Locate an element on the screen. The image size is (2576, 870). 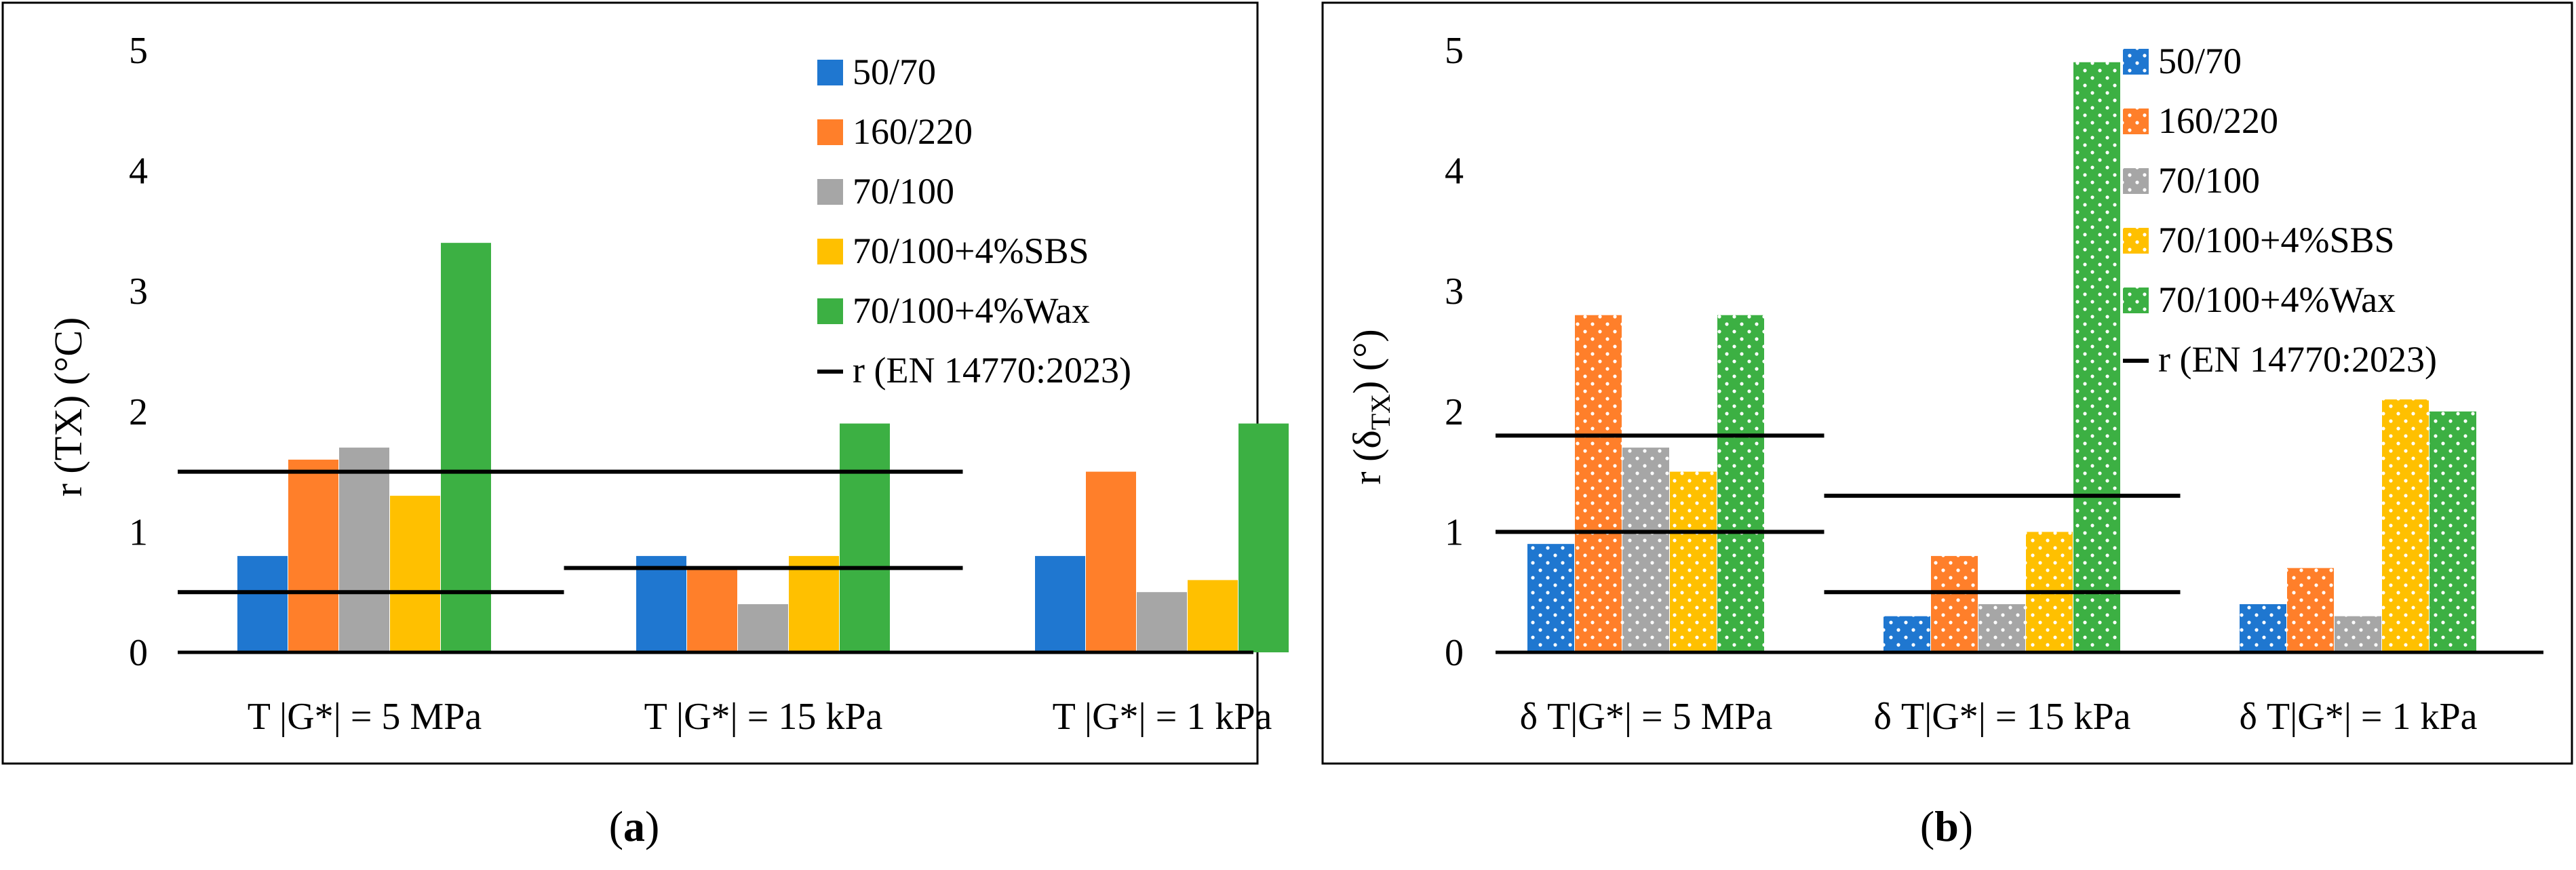
chart-a-legend-label-3: 70/100+4%SBS is located at coordinates (971, 251).